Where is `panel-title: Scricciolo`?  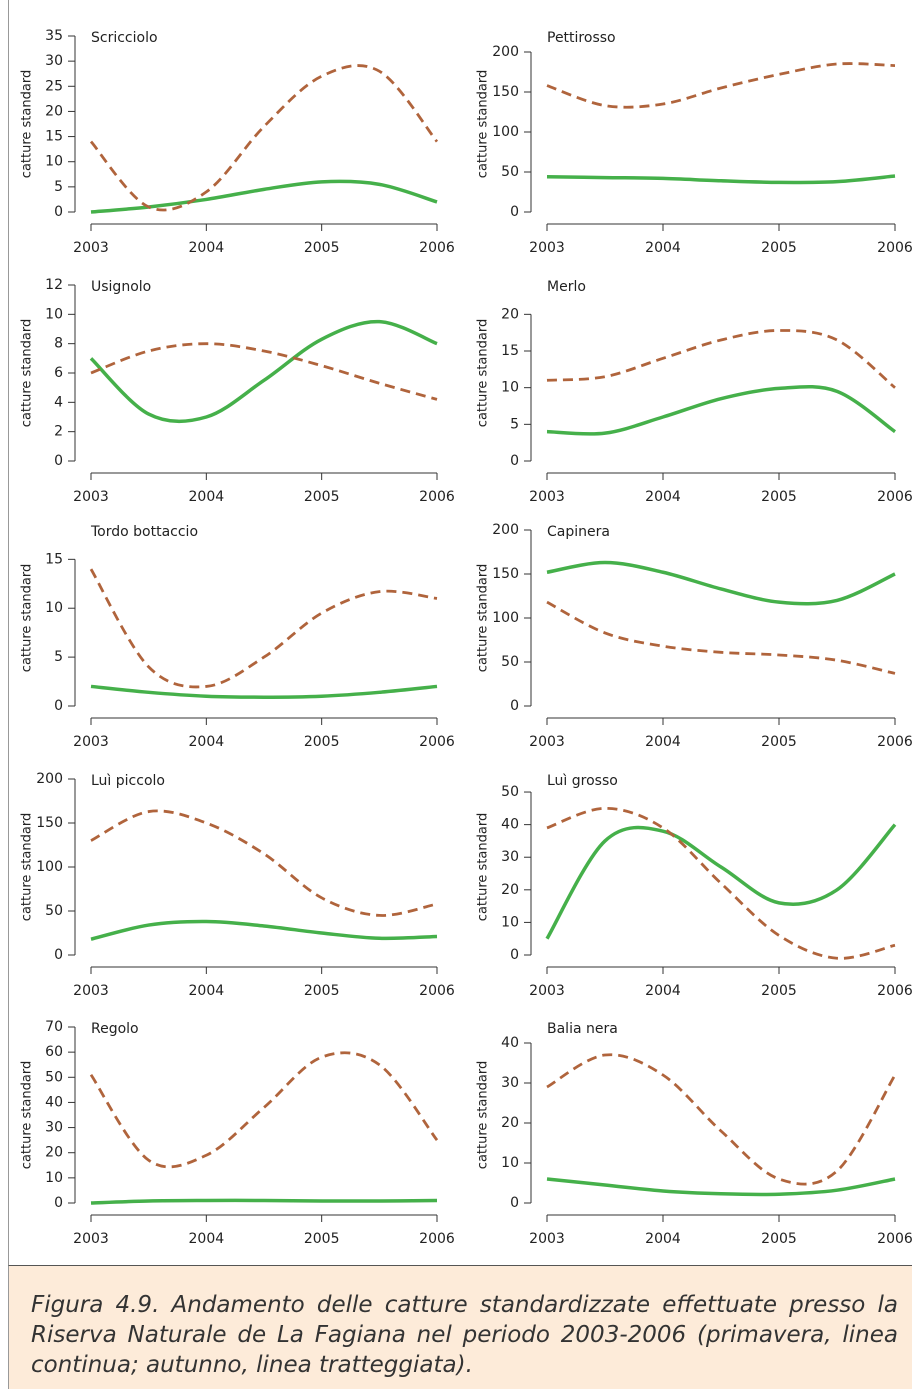
panel-title: Scricciolo is located at coordinates (124, 38).